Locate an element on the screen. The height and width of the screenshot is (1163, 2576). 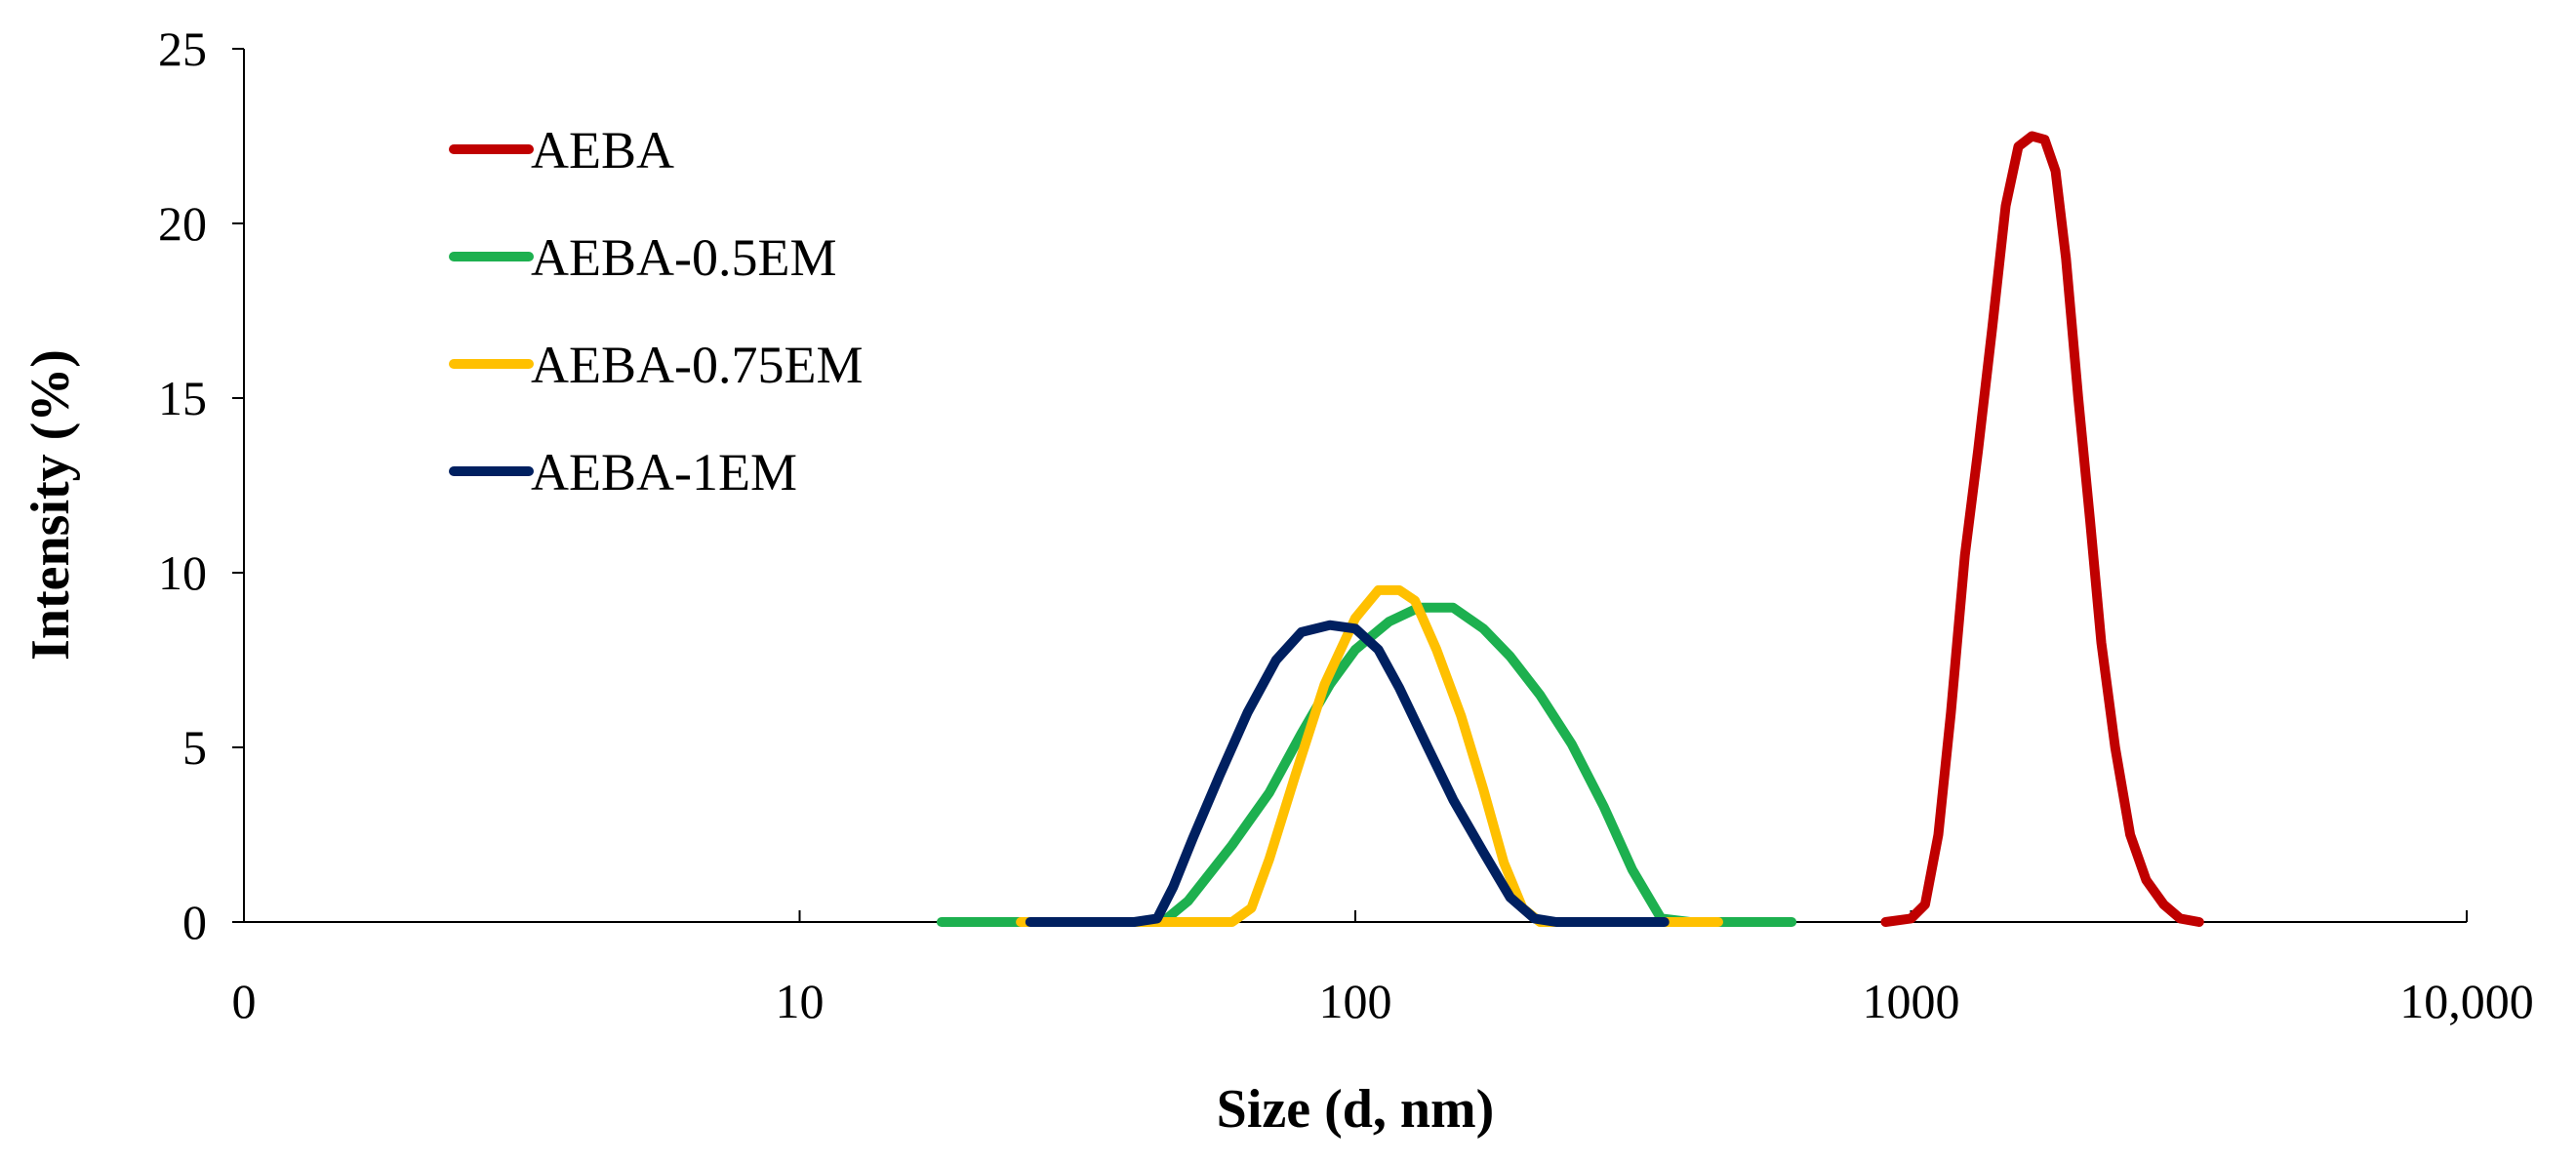
legend-label: AEBA-0.75EM is located at coordinates (697, 365).